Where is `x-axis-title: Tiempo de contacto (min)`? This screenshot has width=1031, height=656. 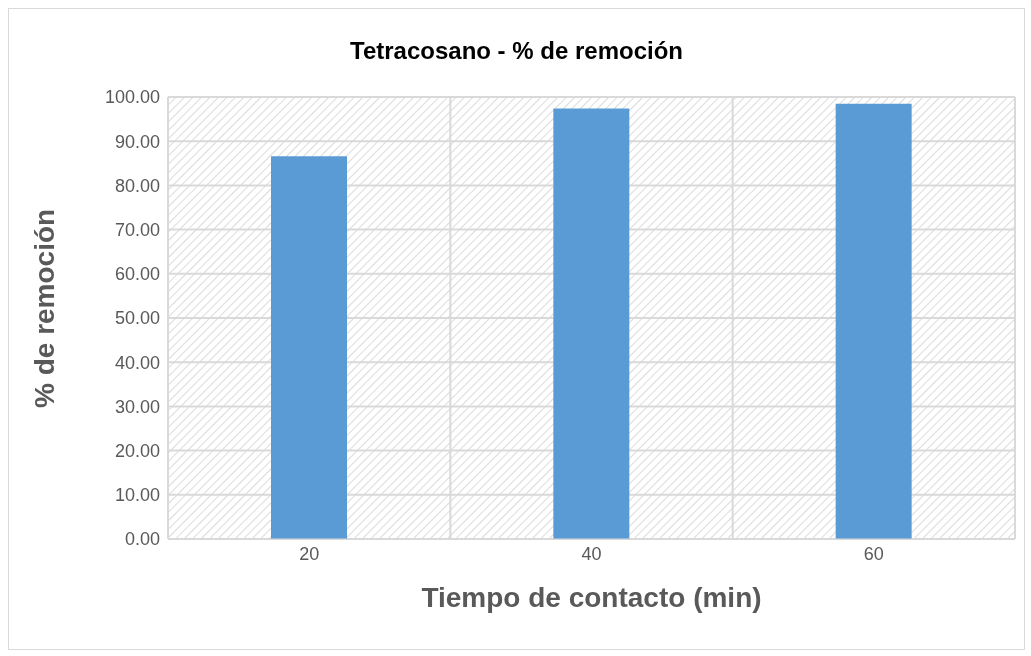 x-axis-title: Tiempo de contacto (min) is located at coordinates (591, 597).